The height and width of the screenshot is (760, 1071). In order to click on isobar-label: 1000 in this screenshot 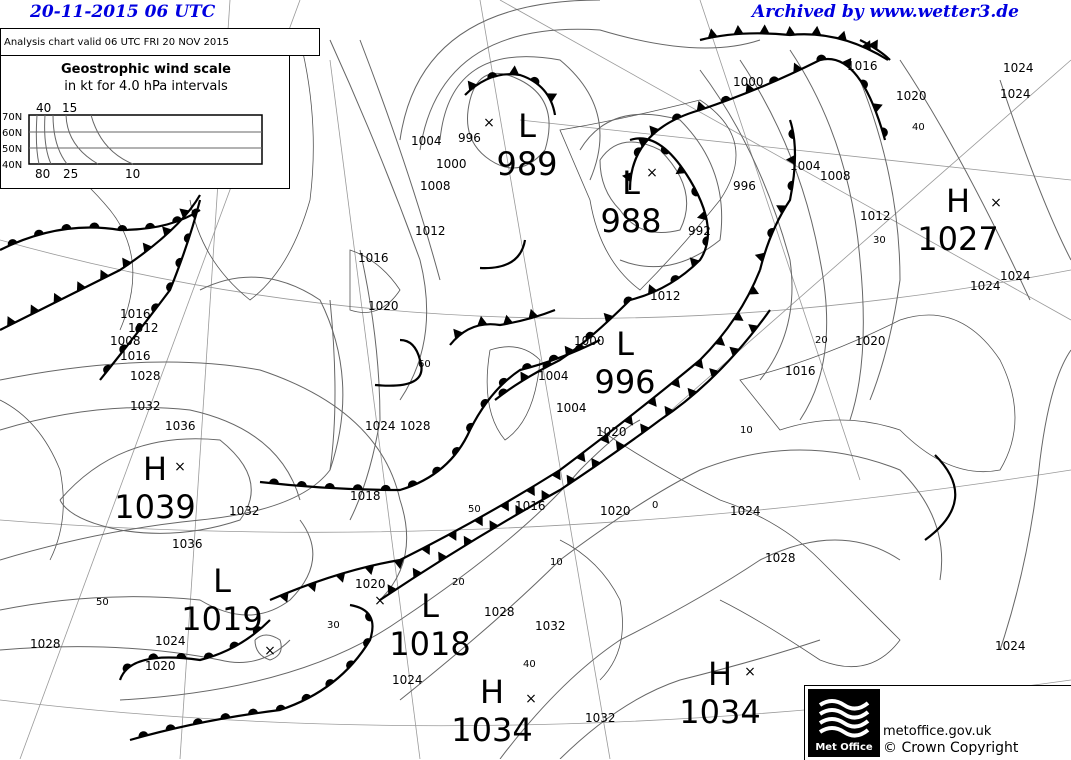, I will do `click(748, 82)`.